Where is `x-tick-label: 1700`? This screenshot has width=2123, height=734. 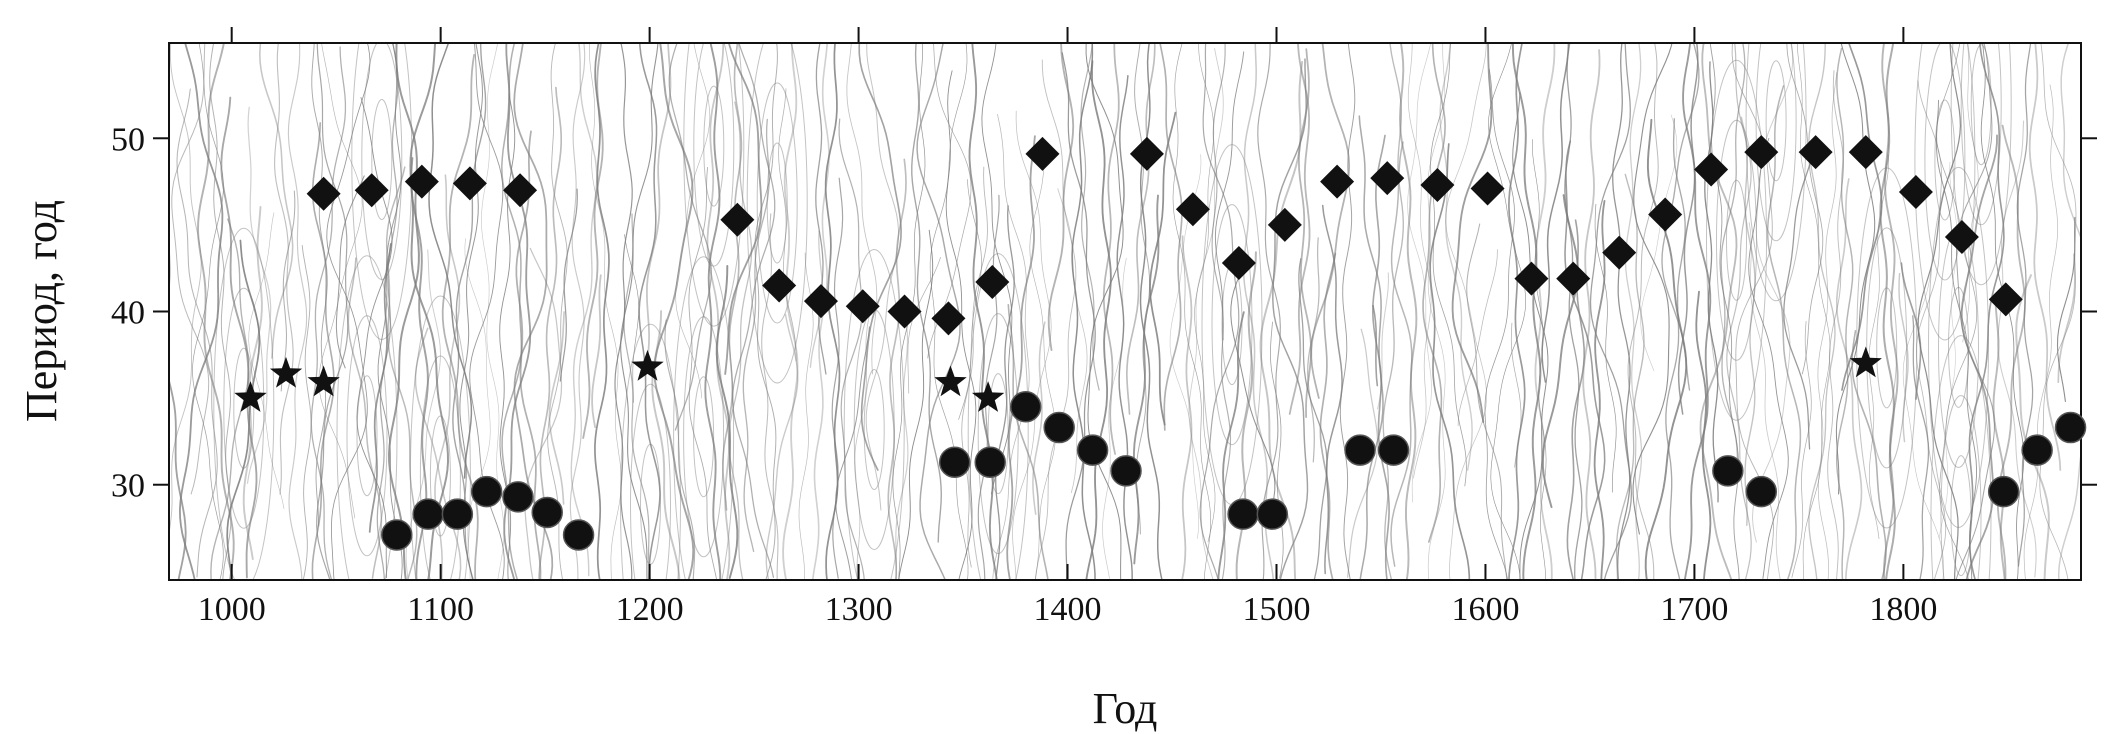
x-tick-label: 1700 is located at coordinates (1694, 609).